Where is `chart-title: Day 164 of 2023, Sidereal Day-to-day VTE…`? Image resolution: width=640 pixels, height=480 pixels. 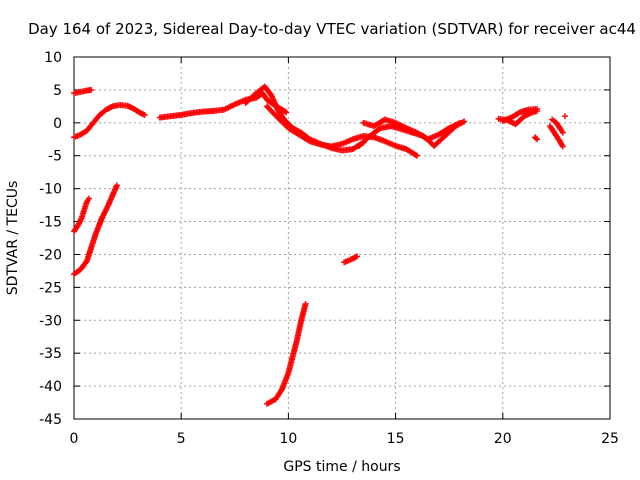 chart-title: Day 164 of 2023, Sidereal Day-to-day VTE… is located at coordinates (332, 29).